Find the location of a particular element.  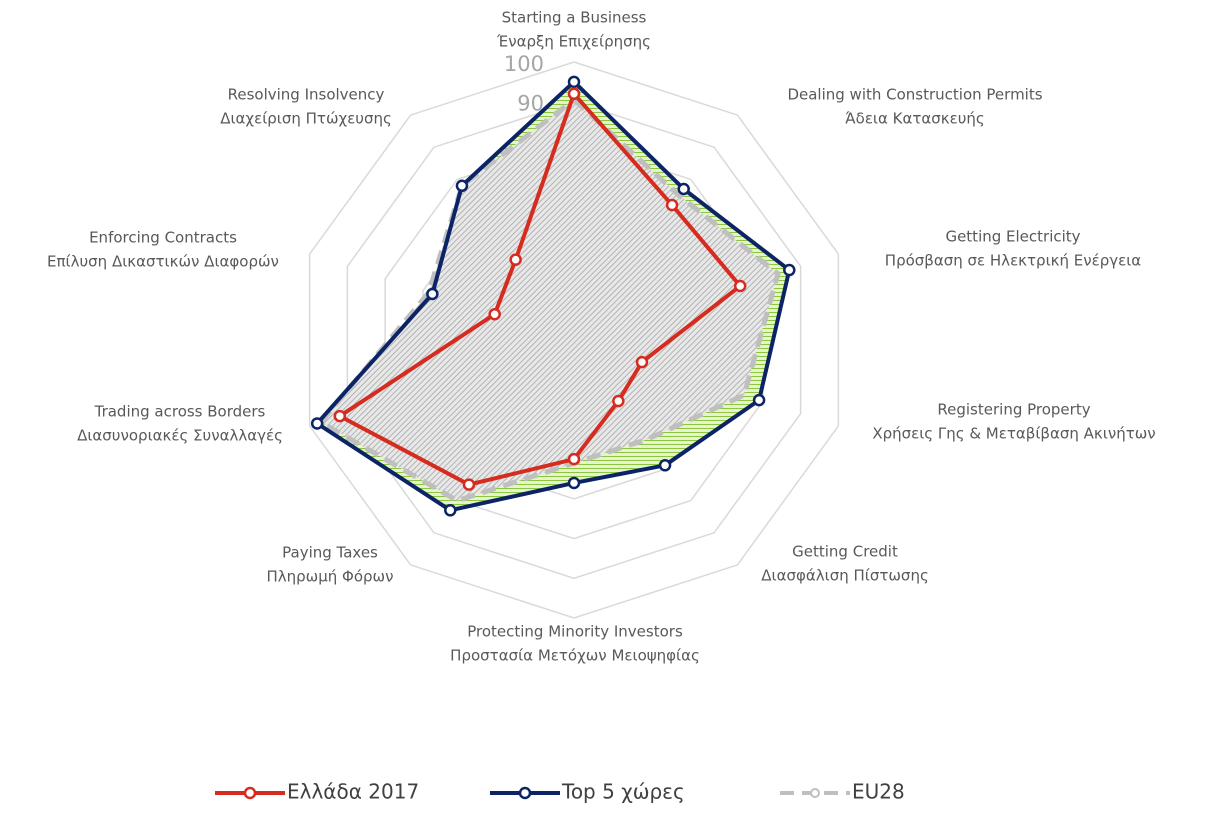

category-label: Registering Property is located at coordinates (1013, 410).